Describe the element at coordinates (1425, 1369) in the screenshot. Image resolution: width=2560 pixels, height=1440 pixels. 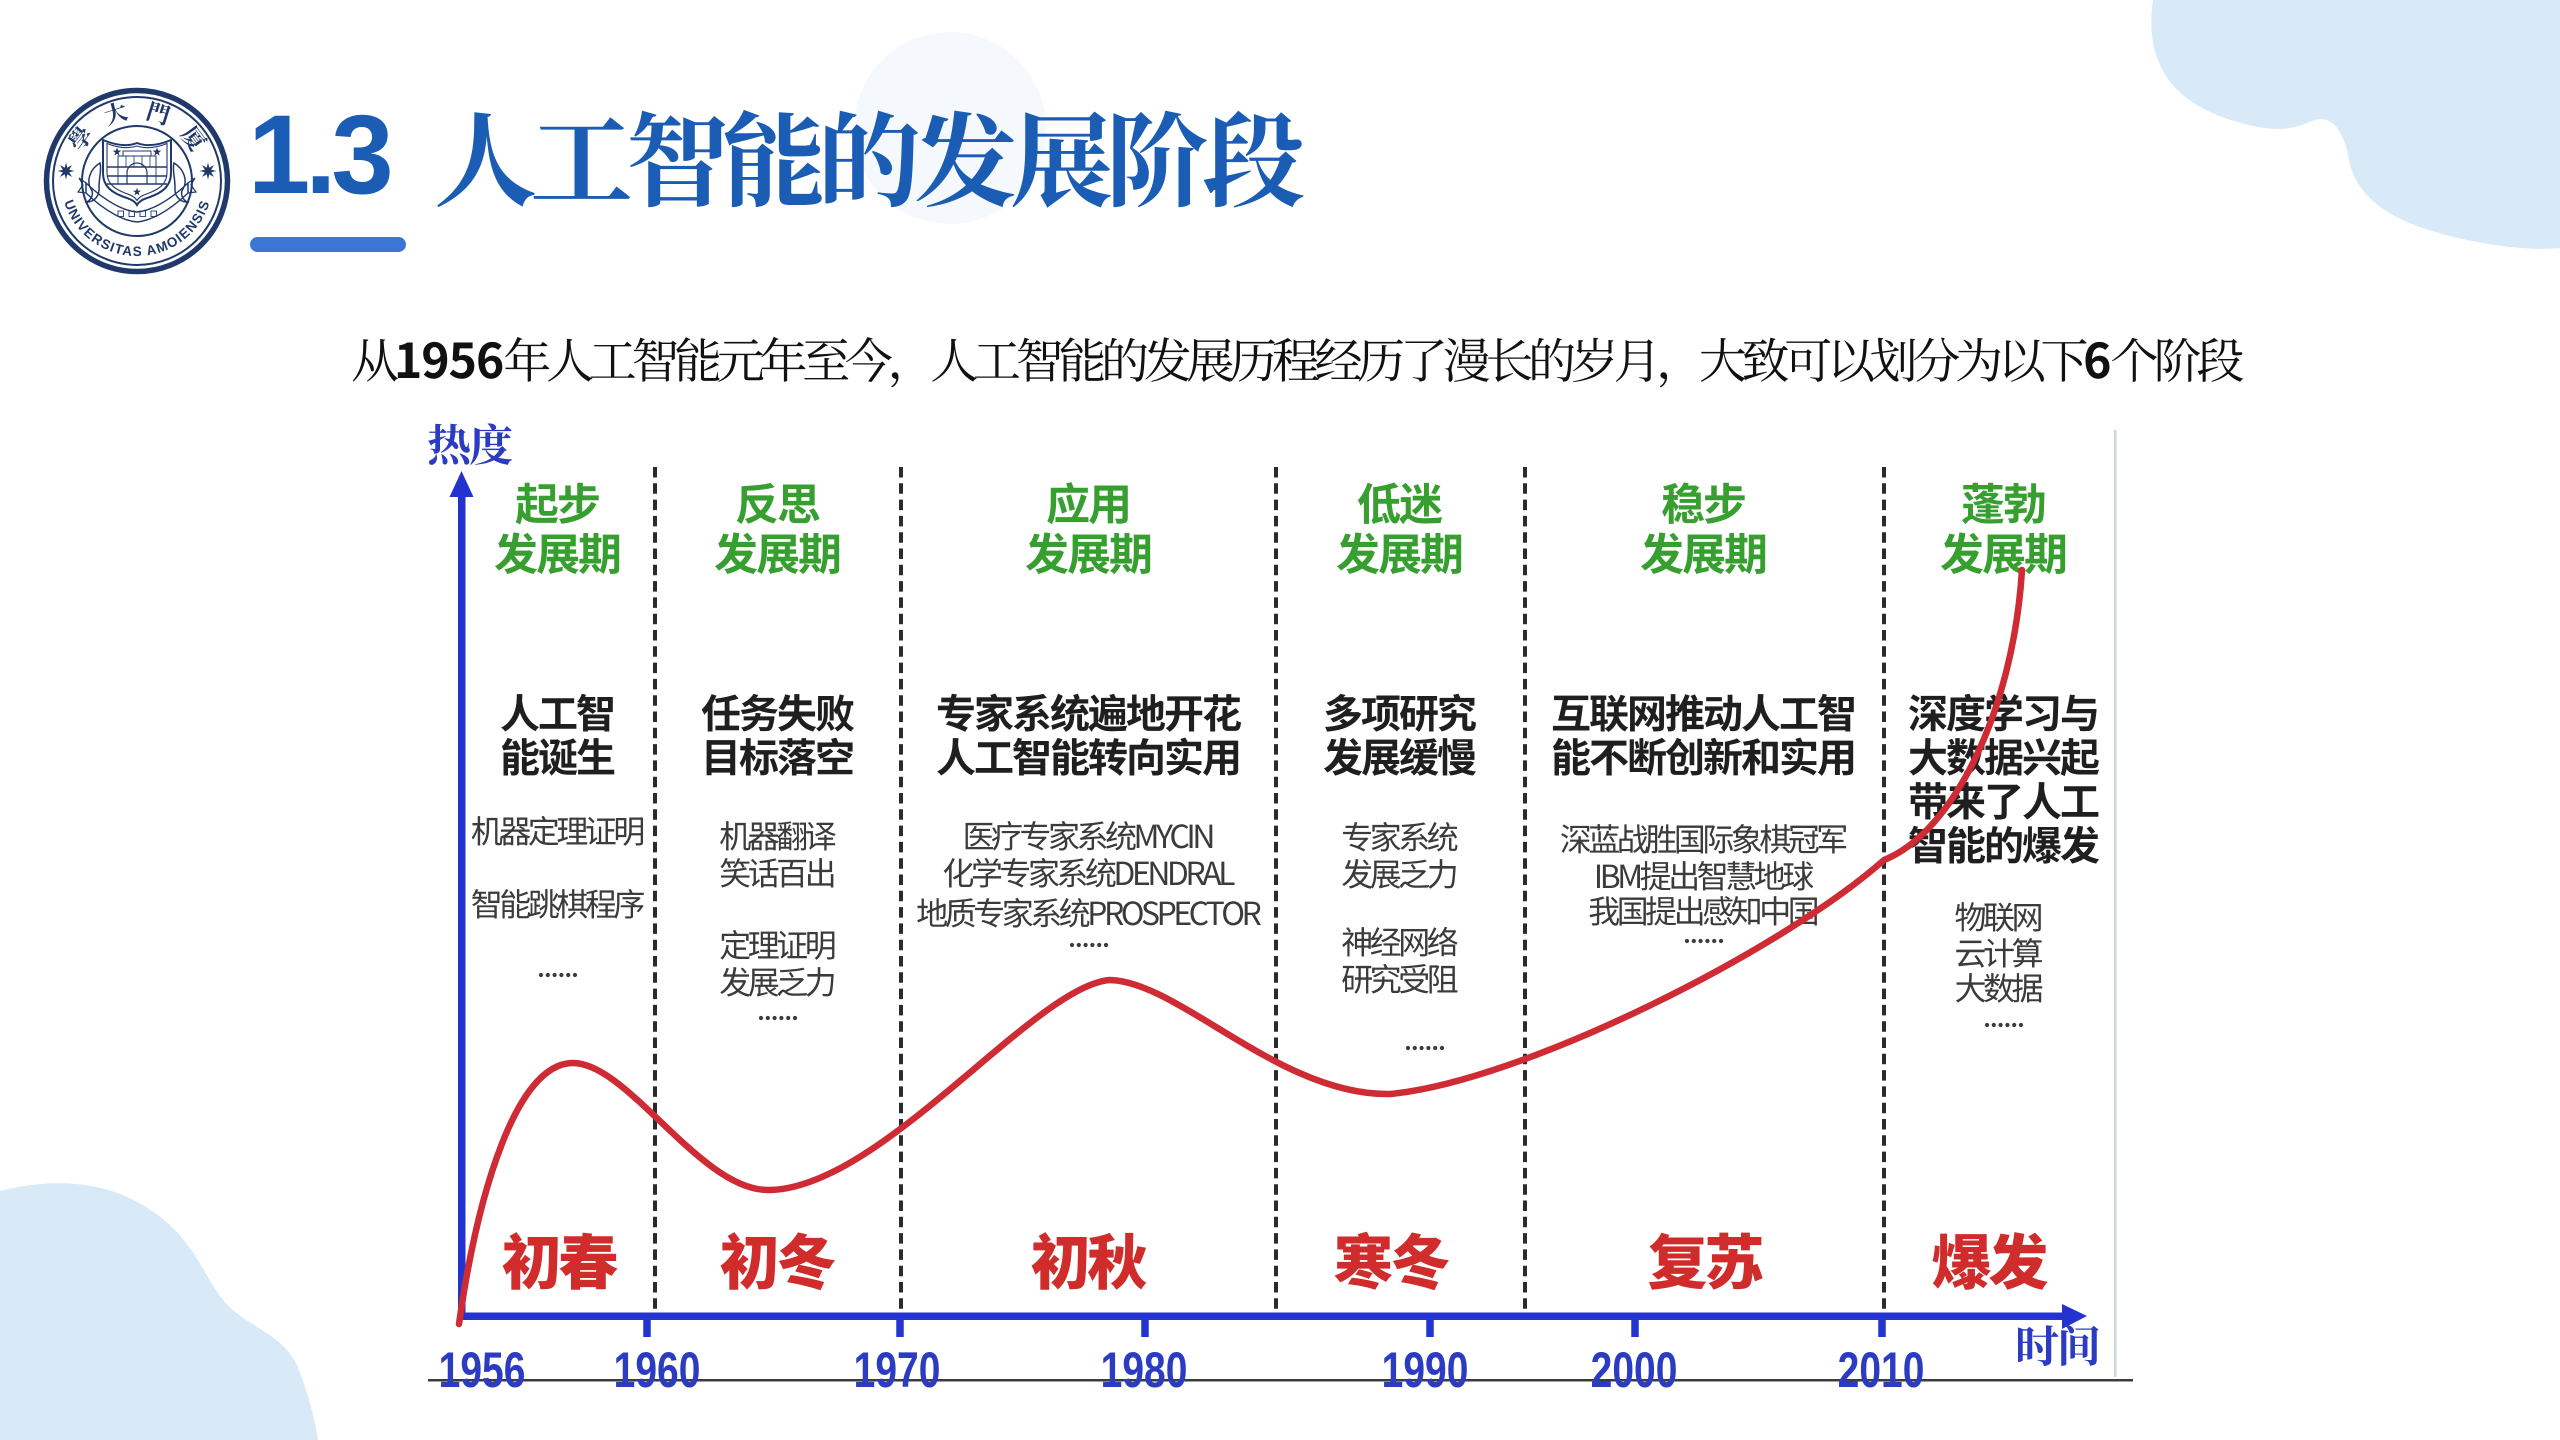
I see `svg-text: 1990` at that location.